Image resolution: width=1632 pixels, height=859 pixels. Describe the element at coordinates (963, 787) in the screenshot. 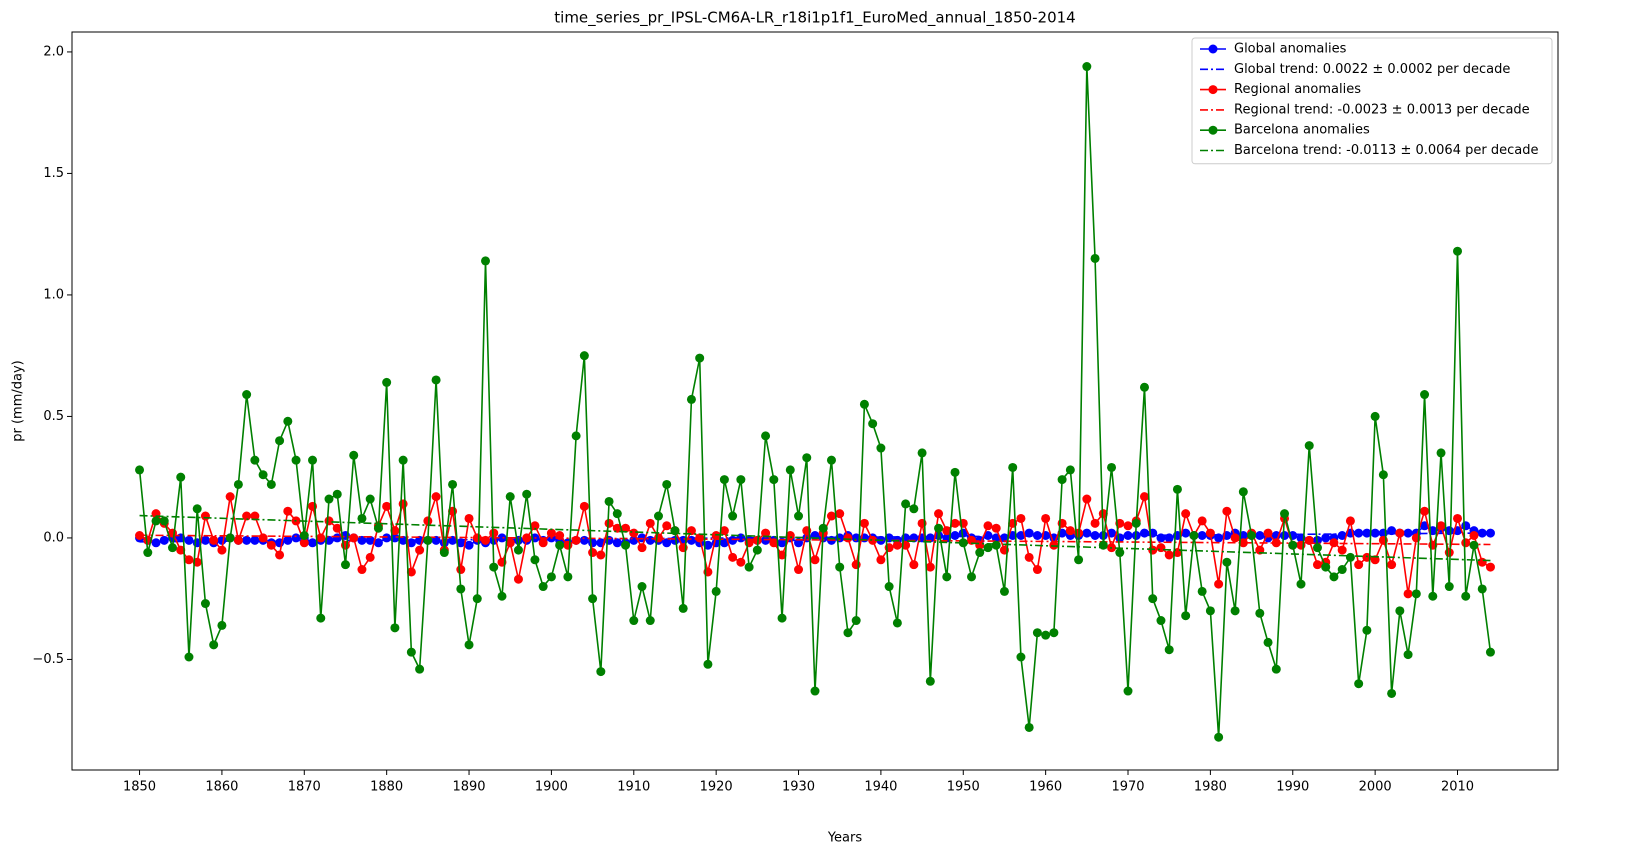

I see `x-tick-label: 1950` at that location.